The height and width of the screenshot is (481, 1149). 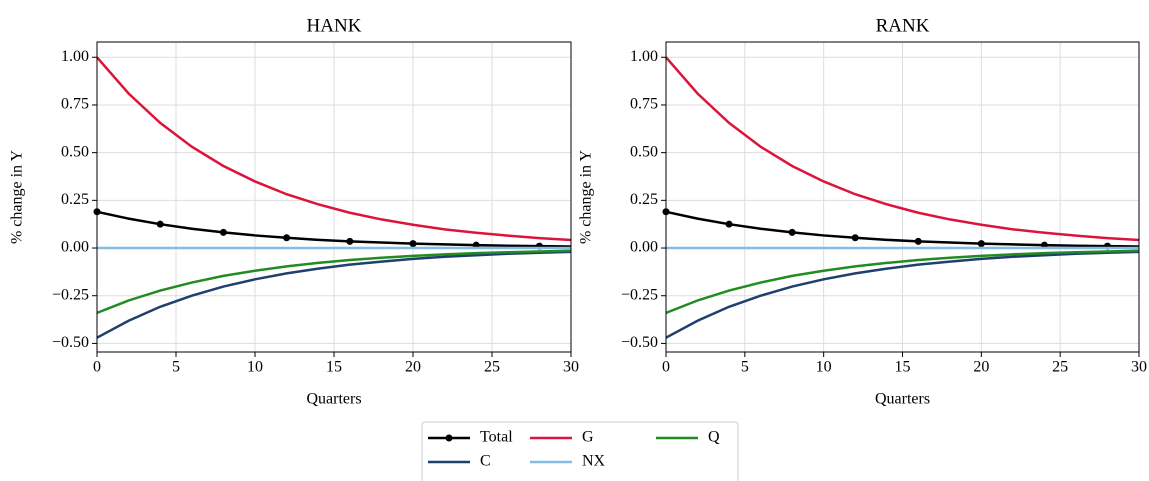 I want to click on legend-label: NX, so click(x=594, y=461).